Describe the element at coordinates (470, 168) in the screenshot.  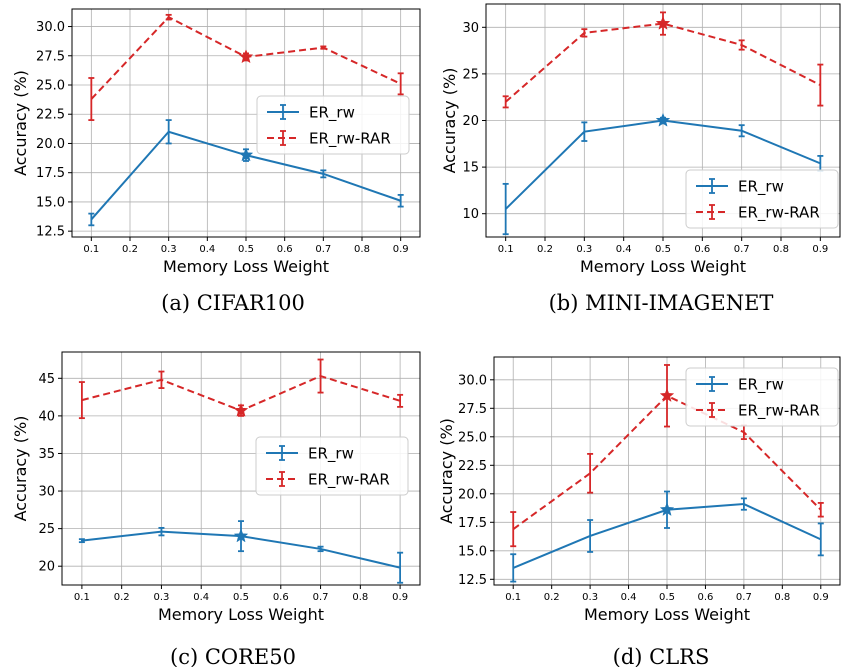
I see `y-tick-label: 15` at that location.